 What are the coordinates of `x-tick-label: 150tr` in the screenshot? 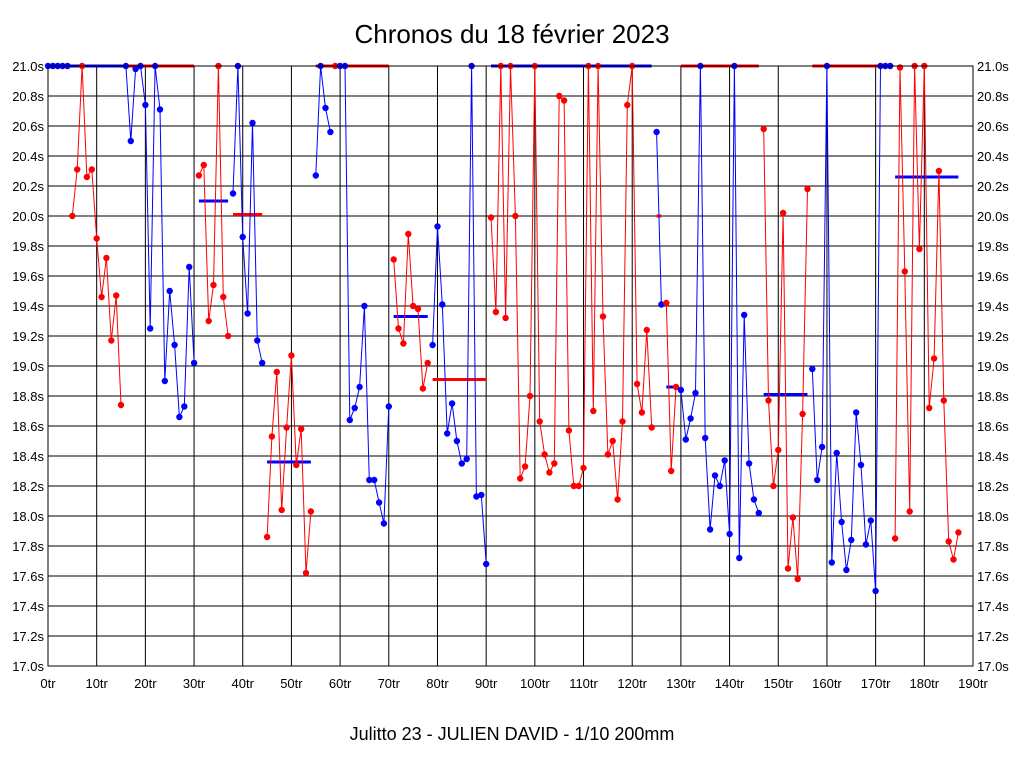 It's located at (778, 683).